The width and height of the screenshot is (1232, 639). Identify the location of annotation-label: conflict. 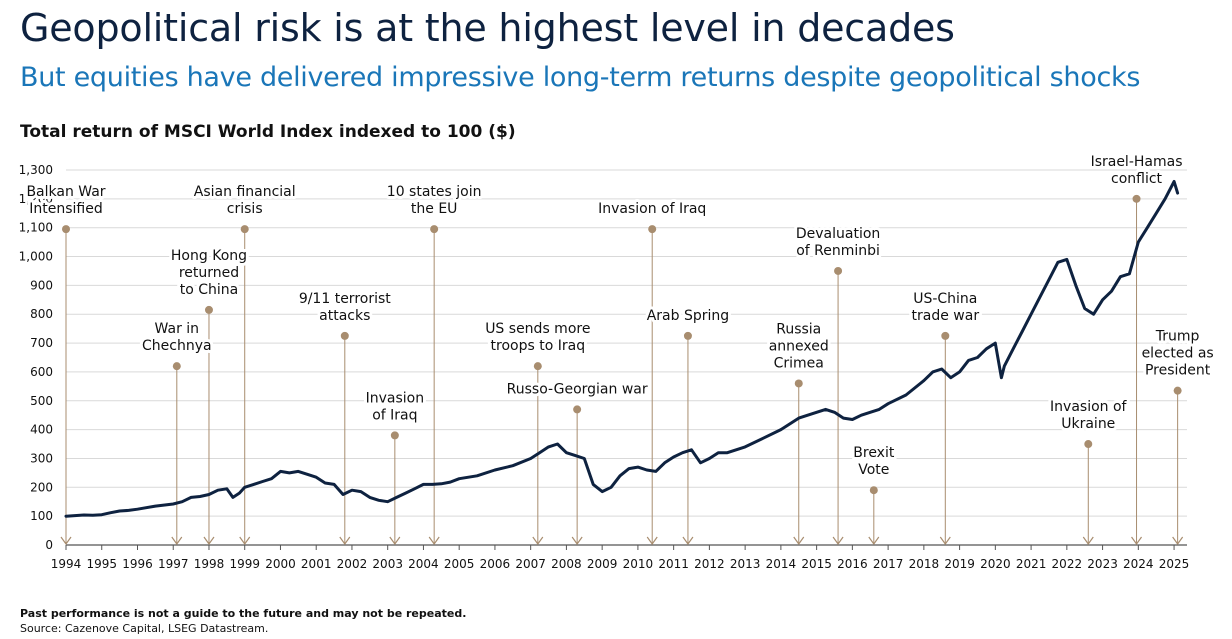
(1137, 179).